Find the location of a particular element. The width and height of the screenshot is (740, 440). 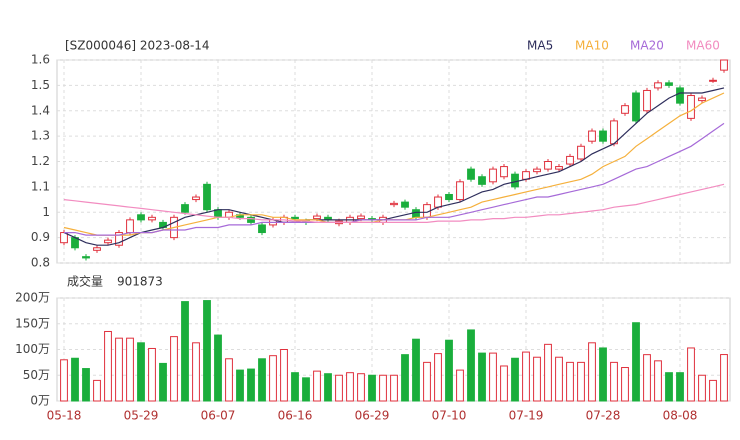

x-tick-label: 07-19 is located at coordinates (526, 416).